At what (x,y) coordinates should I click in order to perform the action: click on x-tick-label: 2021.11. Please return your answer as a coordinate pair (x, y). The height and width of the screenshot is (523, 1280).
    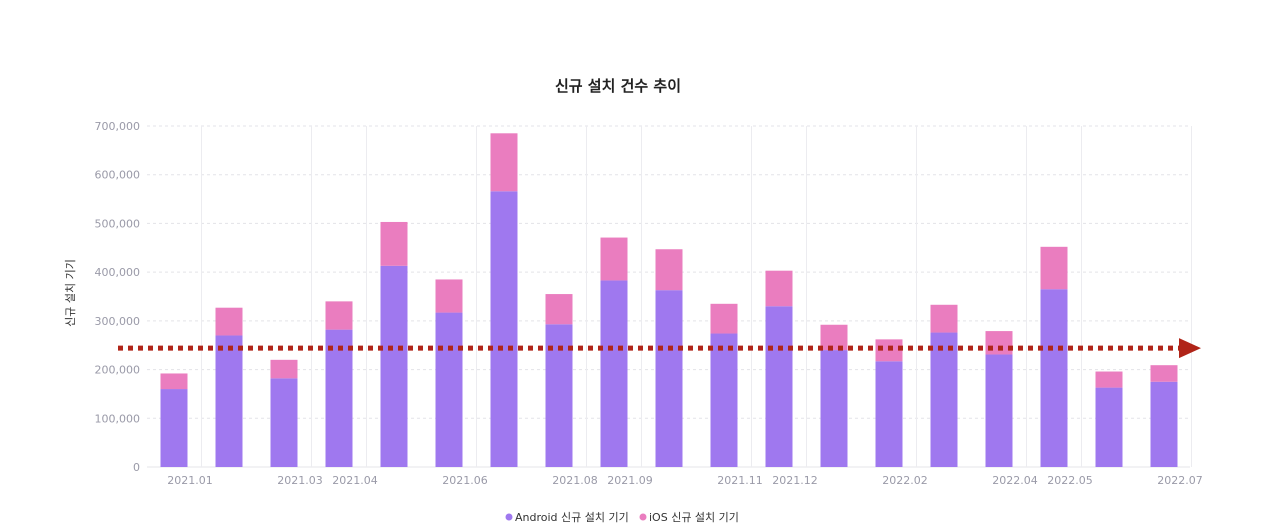
    Looking at the image, I should click on (740, 480).